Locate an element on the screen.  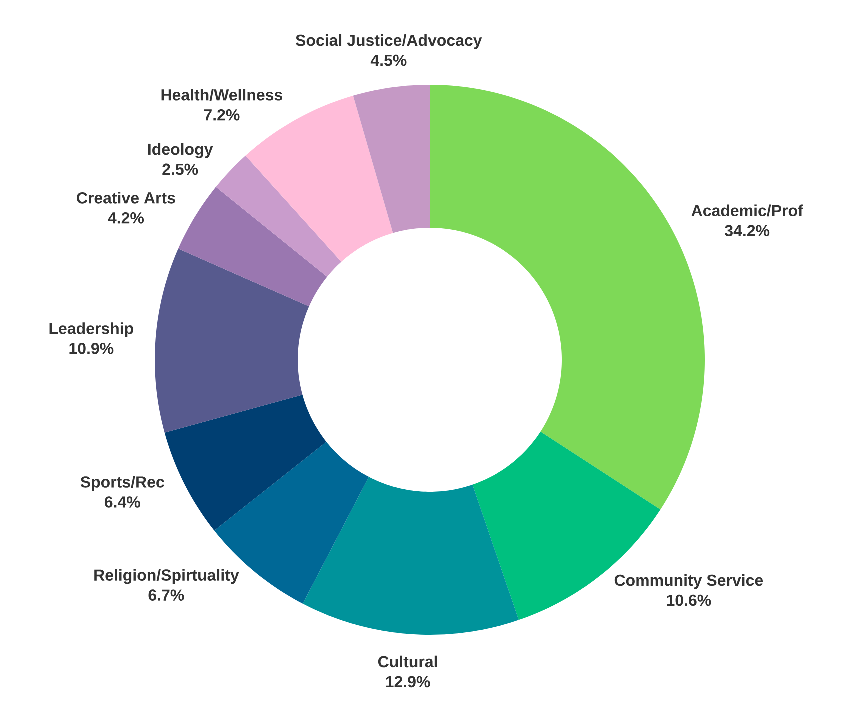
slice-label: Sports/Rec is located at coordinates (122, 484).